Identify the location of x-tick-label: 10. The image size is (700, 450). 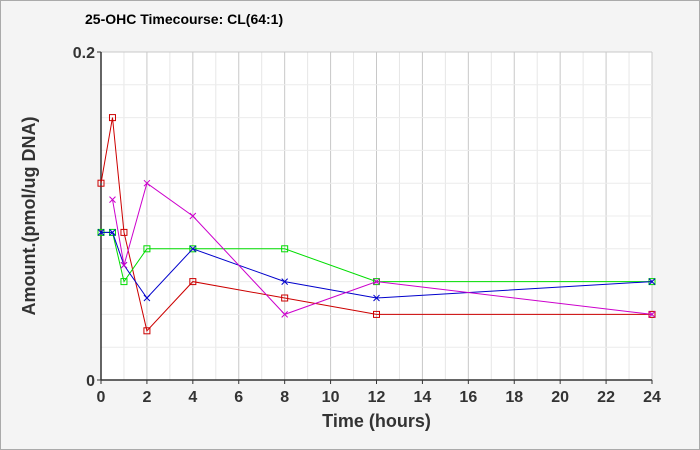
(331, 397).